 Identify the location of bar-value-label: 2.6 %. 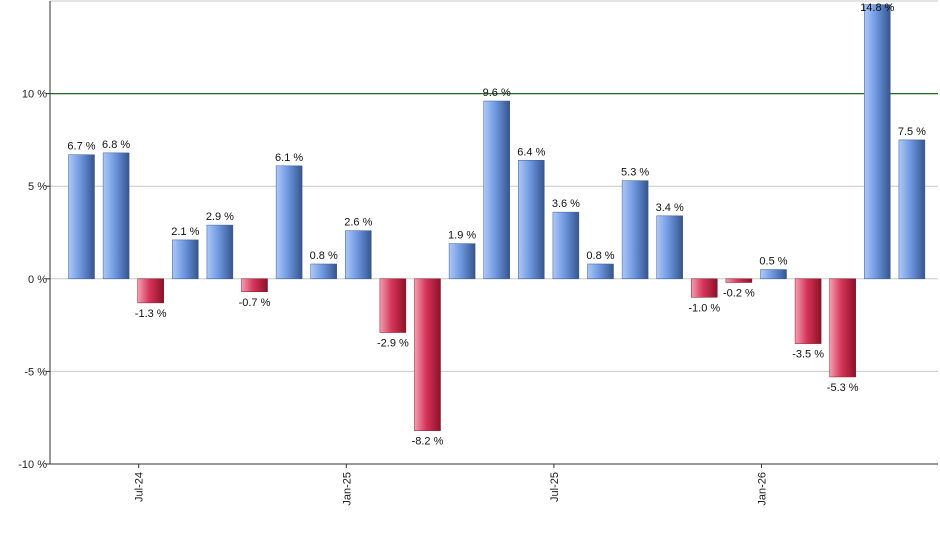
(358, 223).